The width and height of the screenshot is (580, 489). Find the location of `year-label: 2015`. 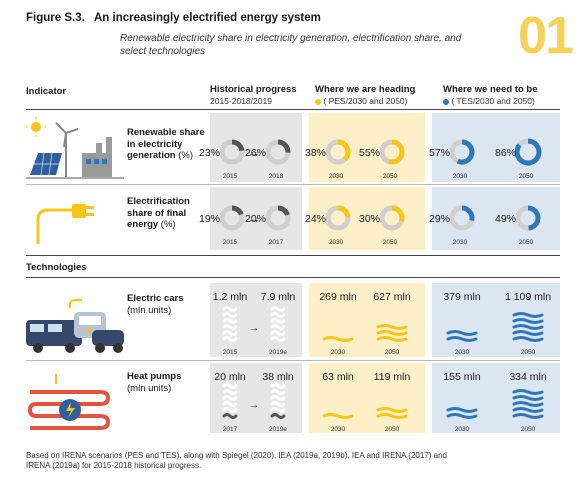

year-label: 2015 is located at coordinates (230, 176).